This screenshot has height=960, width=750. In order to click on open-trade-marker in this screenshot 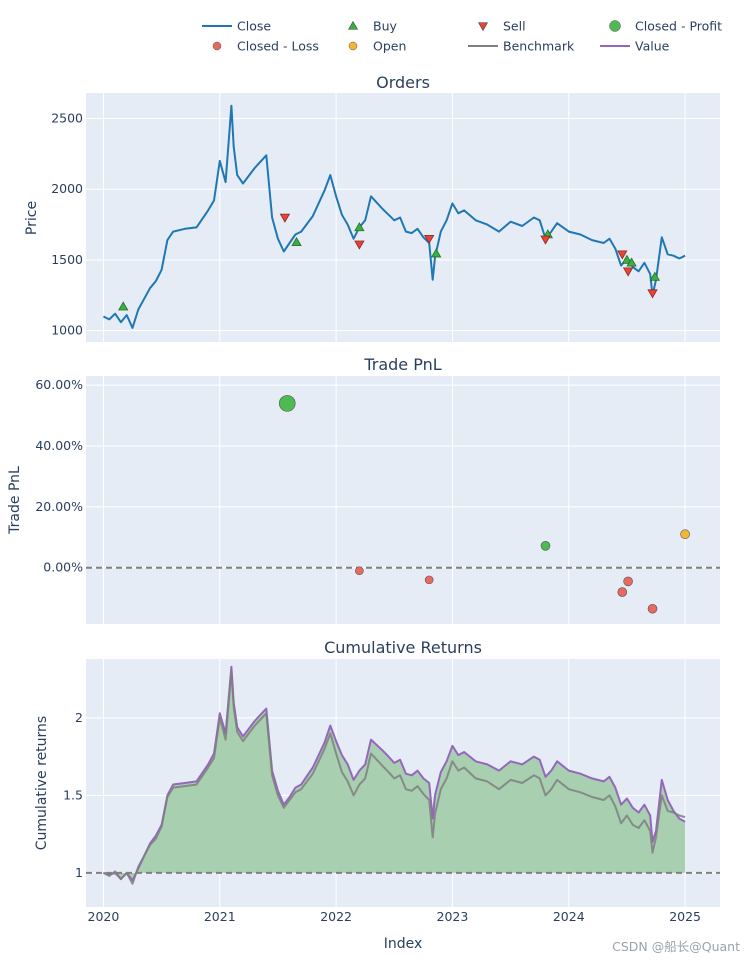, I will do `click(685, 534)`.